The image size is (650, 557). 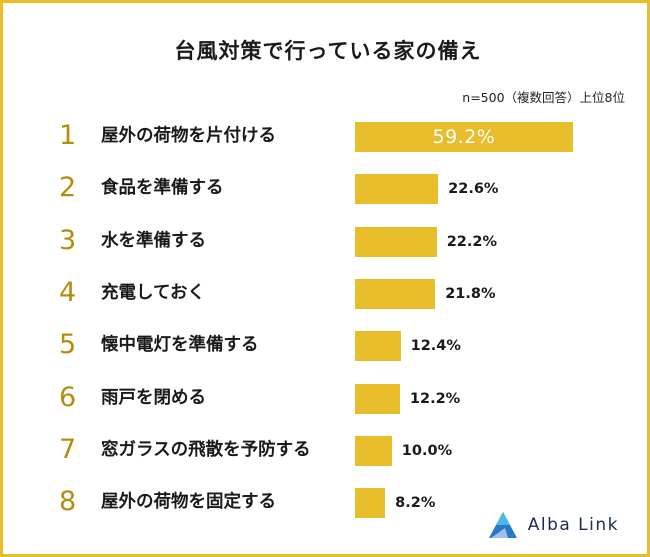 I want to click on category-label: 屋外の荷物を固定する, so click(x=188, y=502).